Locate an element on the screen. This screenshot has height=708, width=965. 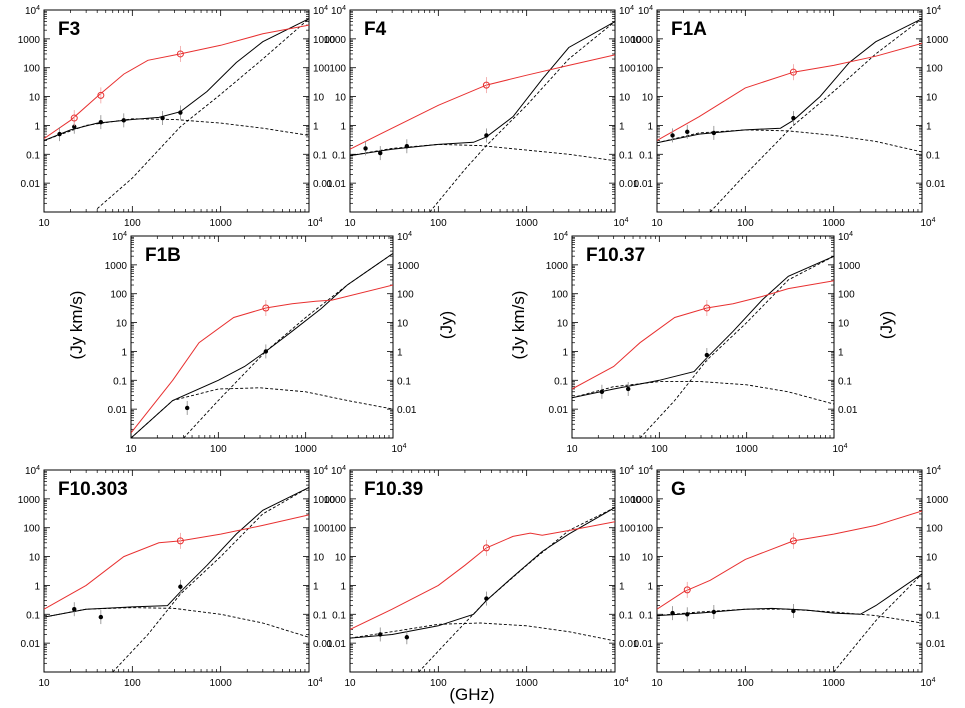
panel-title: F1B is located at coordinates (163, 255).